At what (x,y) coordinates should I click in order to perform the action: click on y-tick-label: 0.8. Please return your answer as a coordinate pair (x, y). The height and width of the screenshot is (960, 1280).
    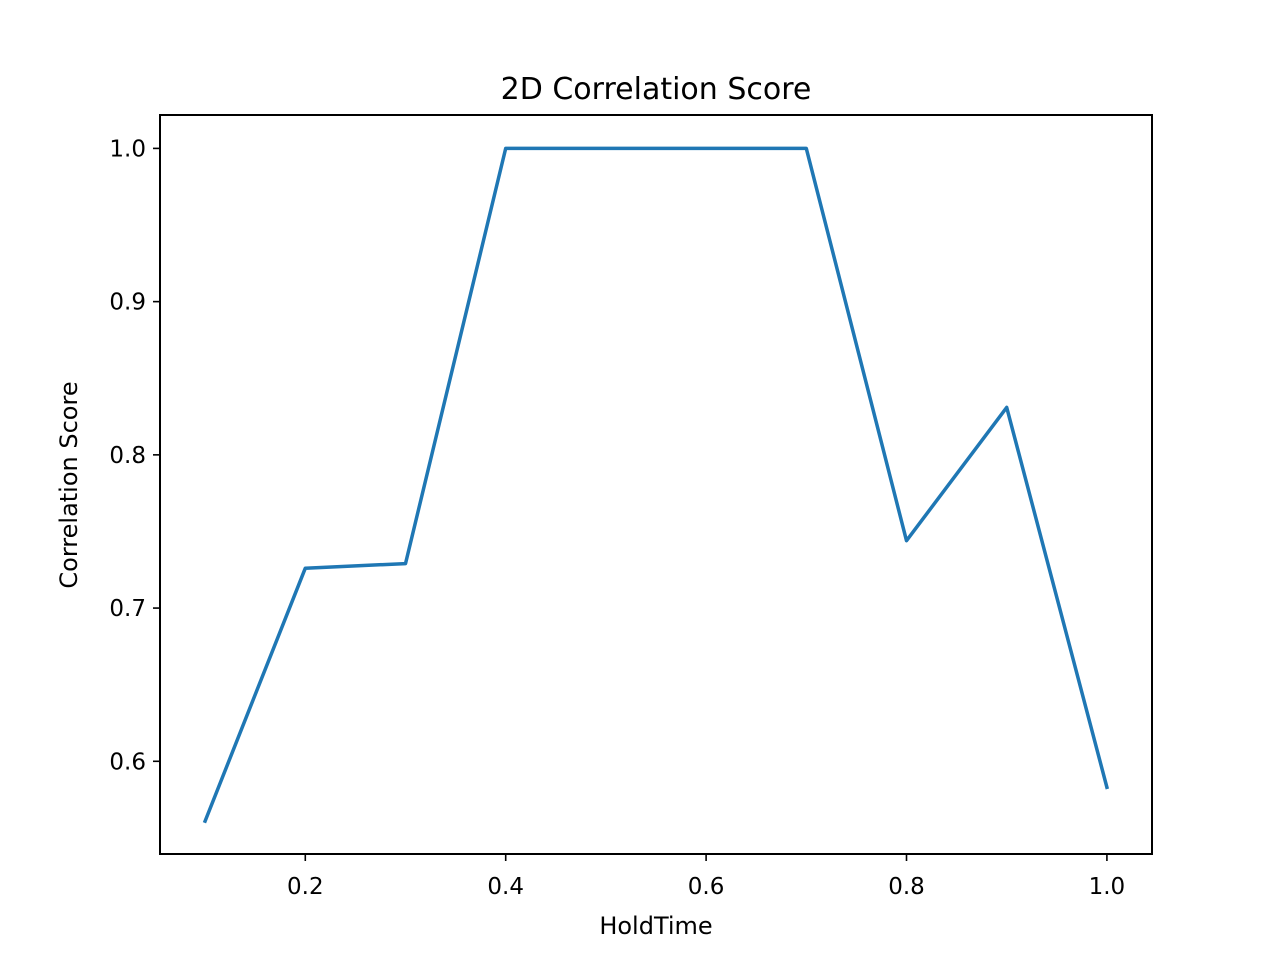
    Looking at the image, I should click on (127, 456).